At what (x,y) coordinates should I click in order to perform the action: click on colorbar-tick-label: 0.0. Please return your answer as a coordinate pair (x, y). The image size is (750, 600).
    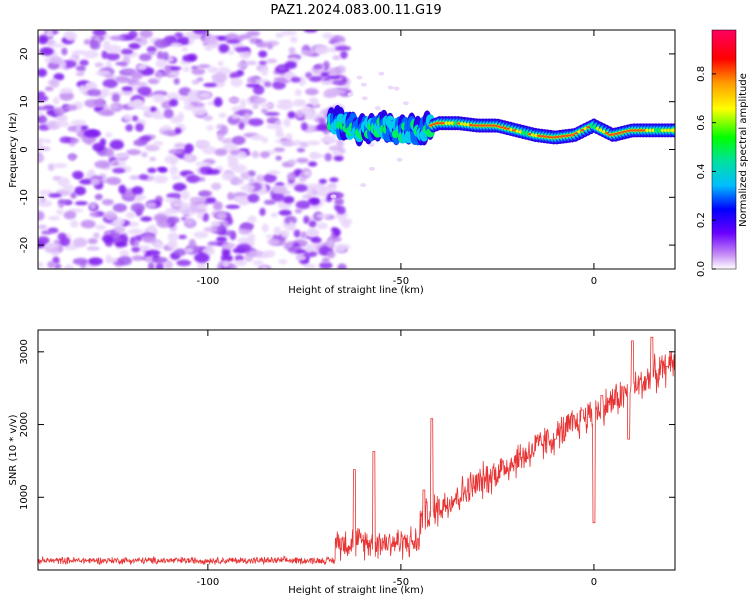
    Looking at the image, I should click on (701, 269).